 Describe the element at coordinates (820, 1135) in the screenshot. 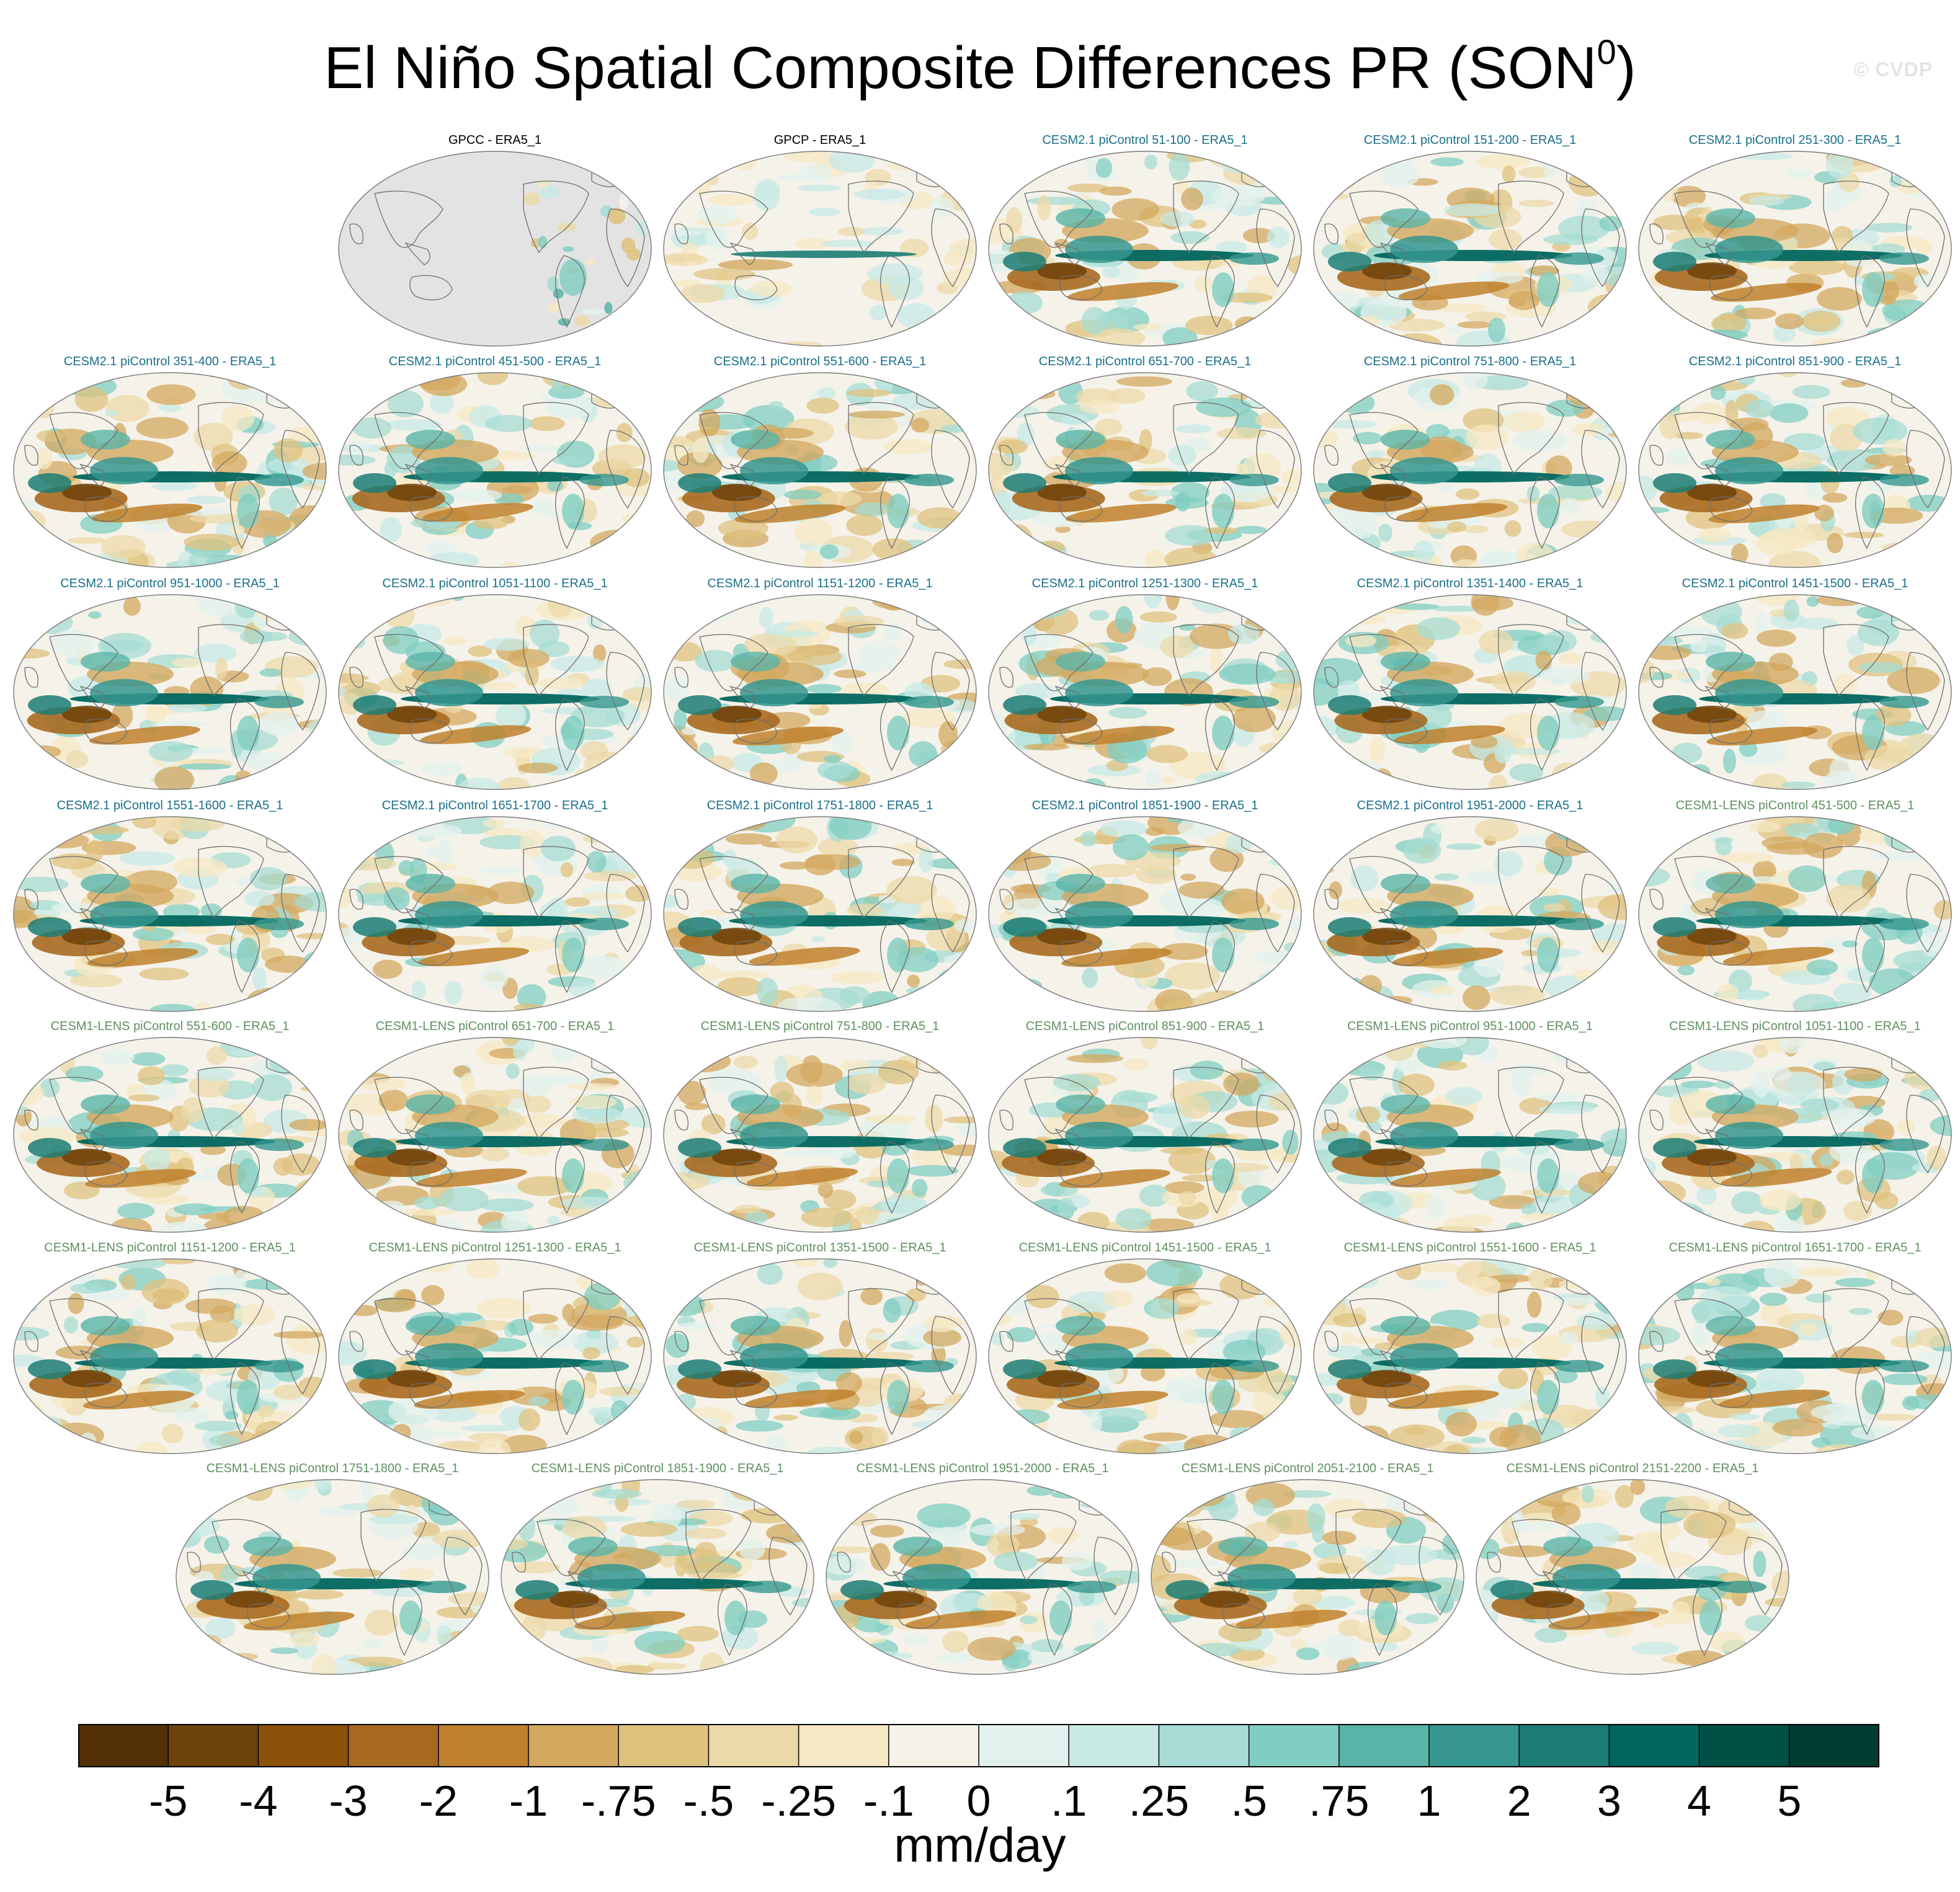

I see `globe-outline` at that location.